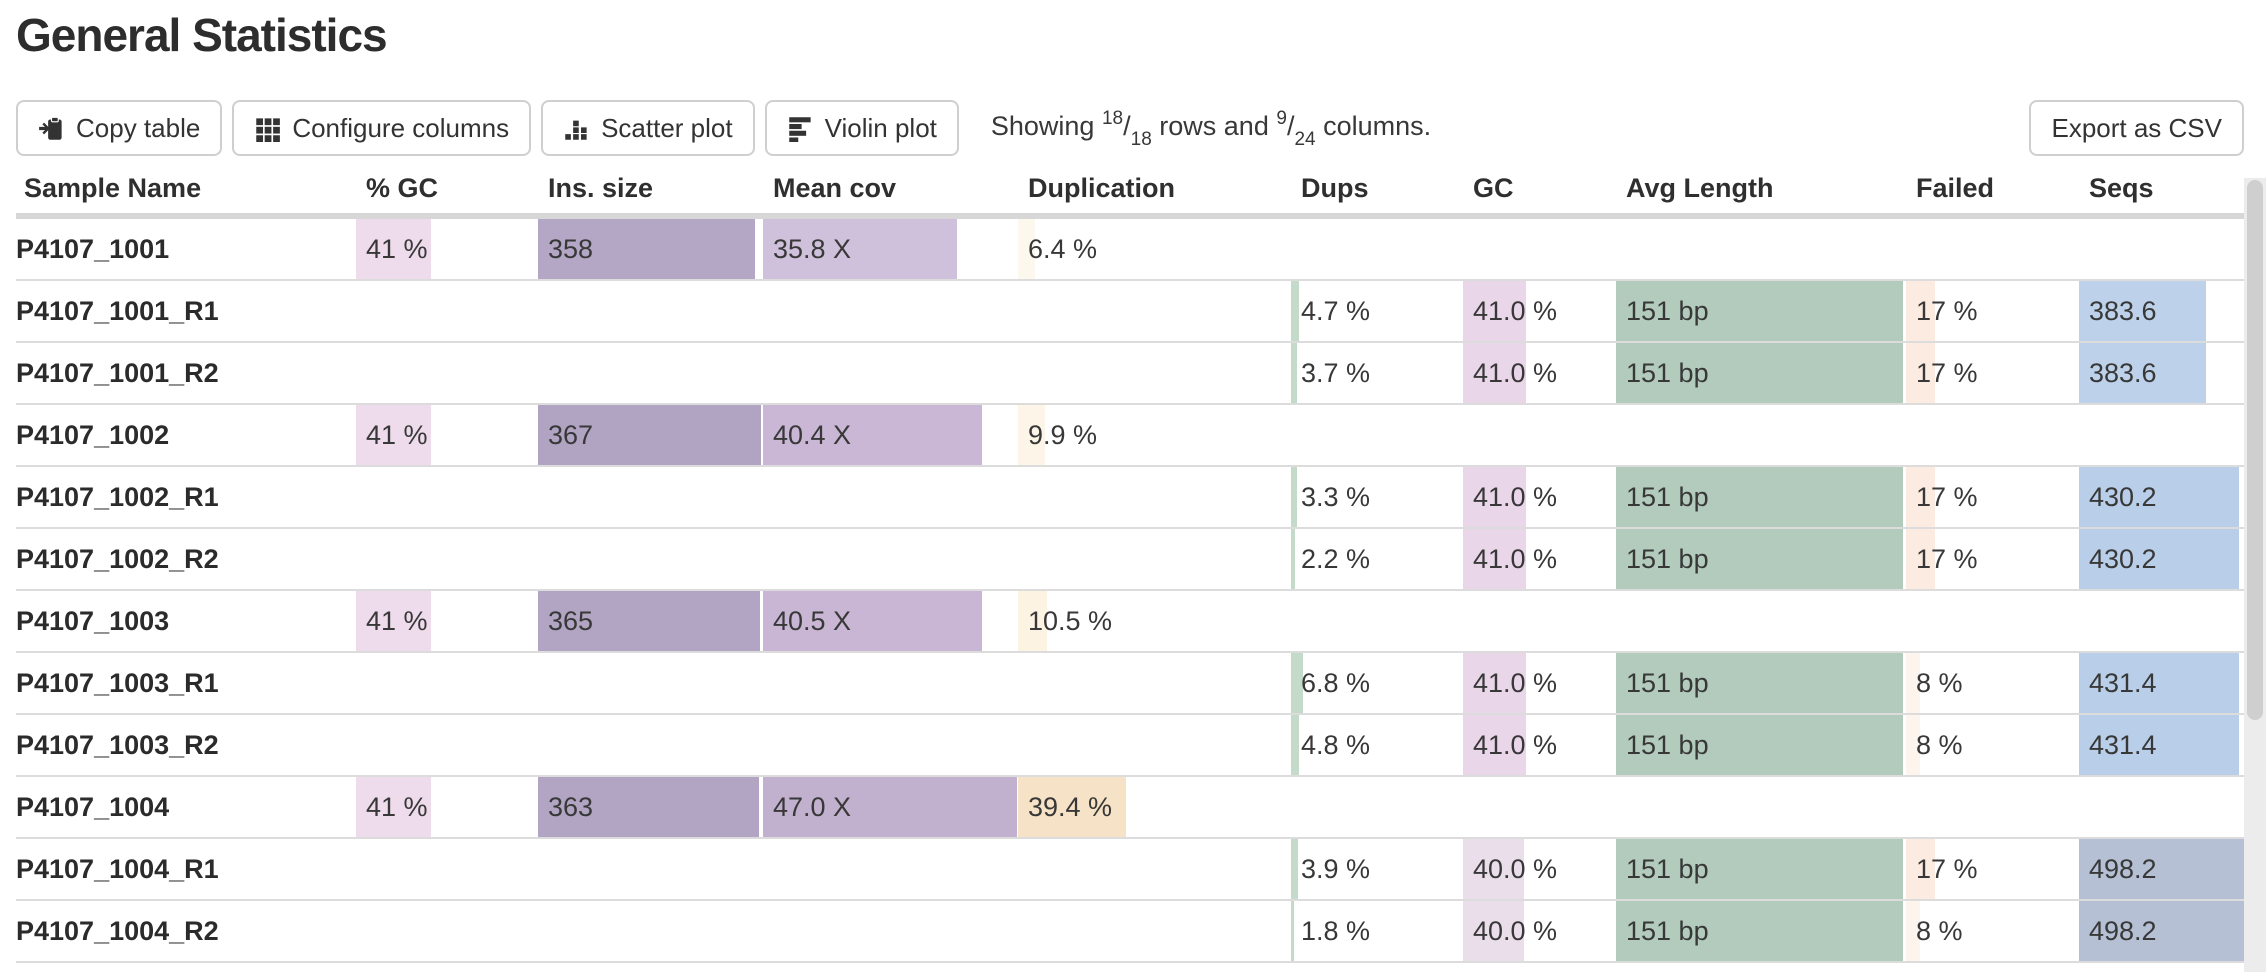 The width and height of the screenshot is (2266, 972). I want to click on seqs-value: 430.2, so click(2123, 497).